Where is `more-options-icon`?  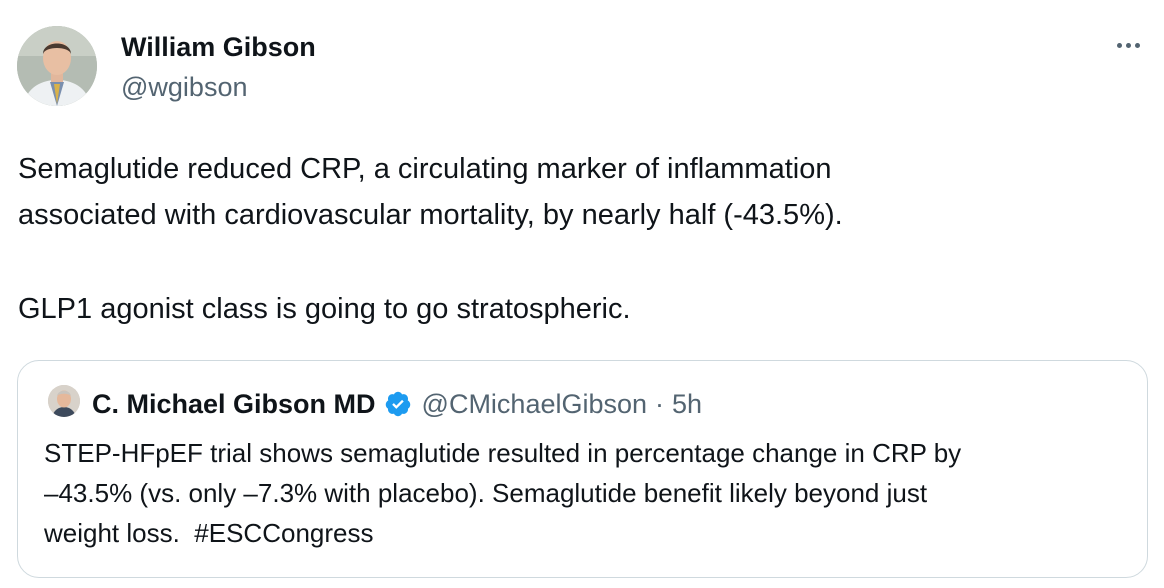
more-options-icon is located at coordinates (1128, 45).